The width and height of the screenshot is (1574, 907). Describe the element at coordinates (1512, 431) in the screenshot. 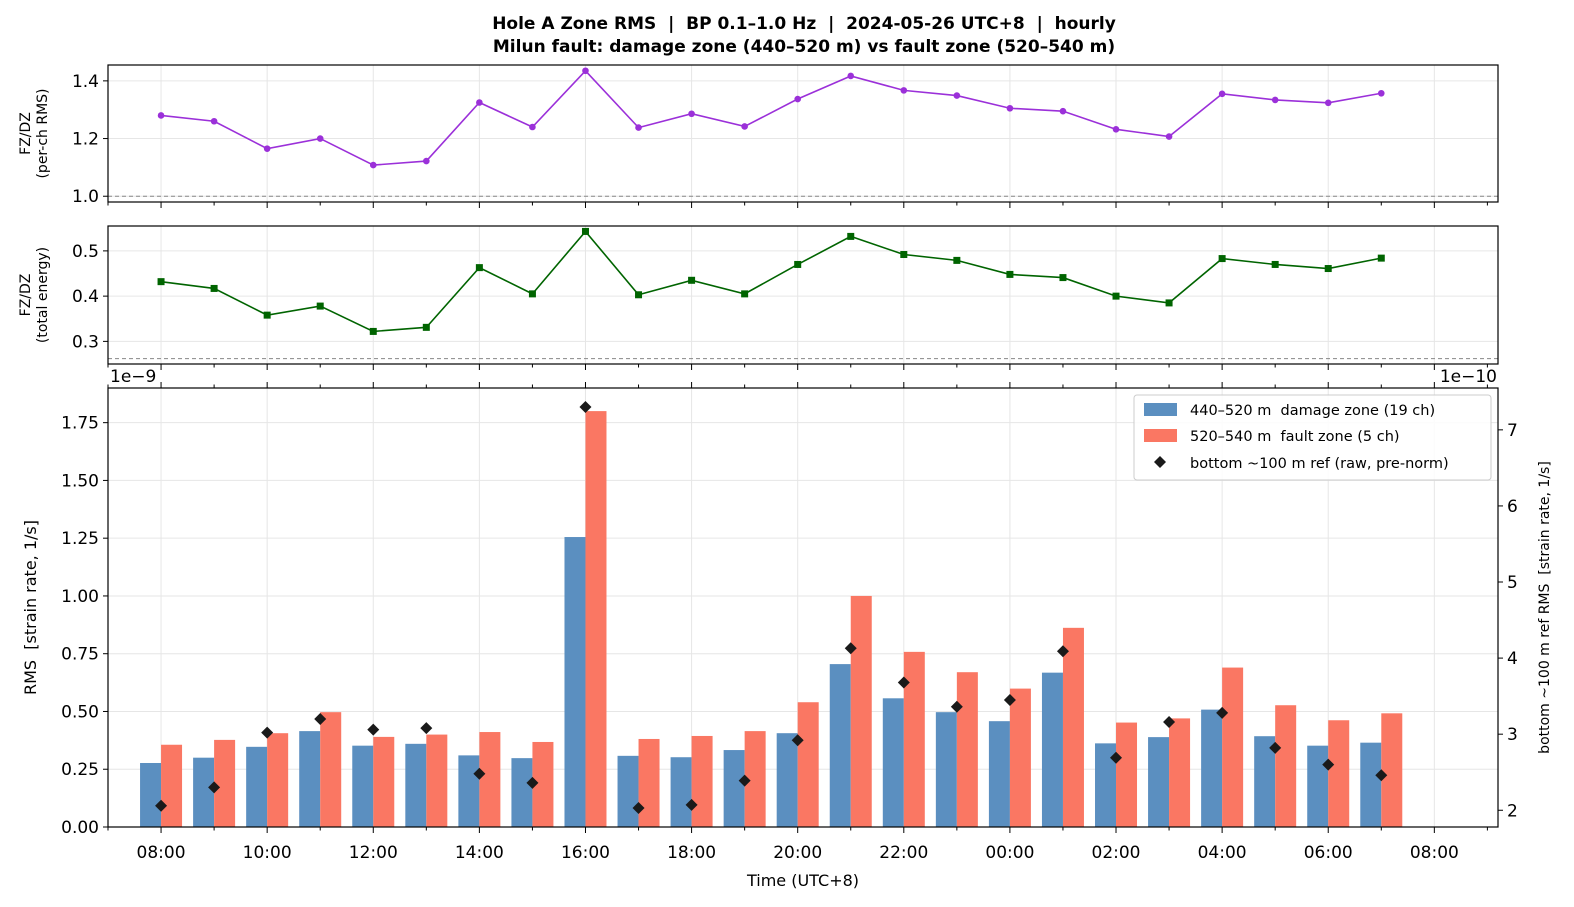

I see `rms-right-y-tick-label: 7` at that location.